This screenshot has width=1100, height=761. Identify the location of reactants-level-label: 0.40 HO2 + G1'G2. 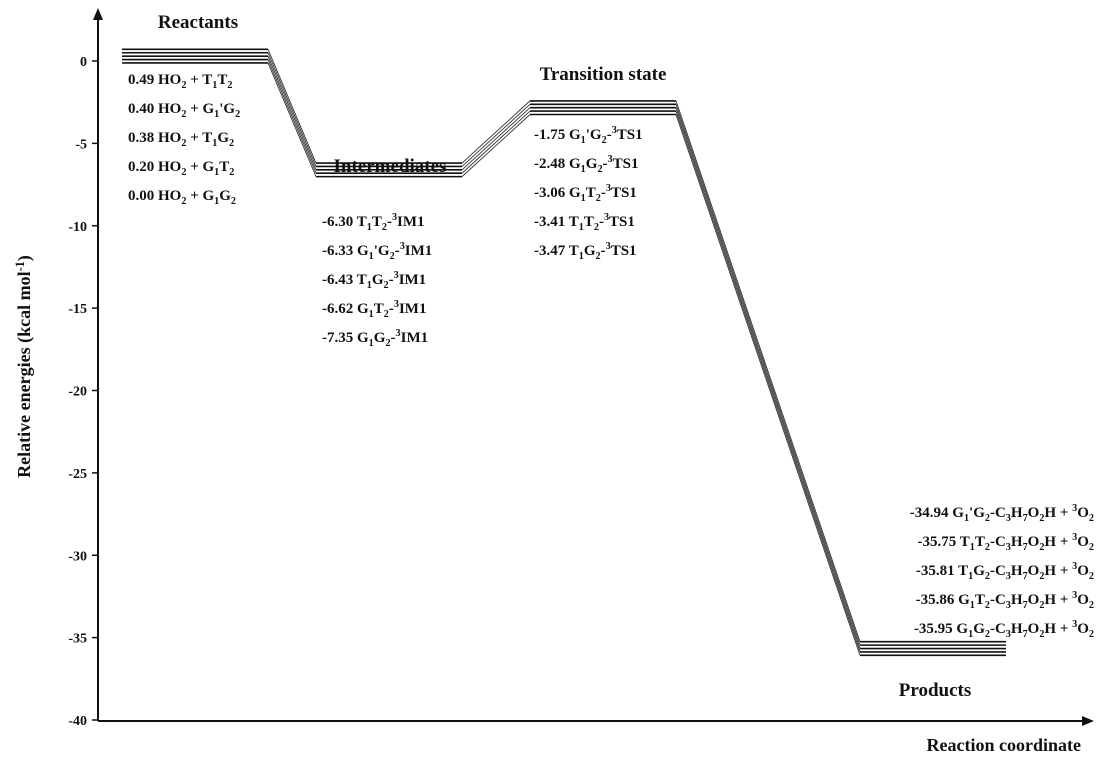
(184, 110).